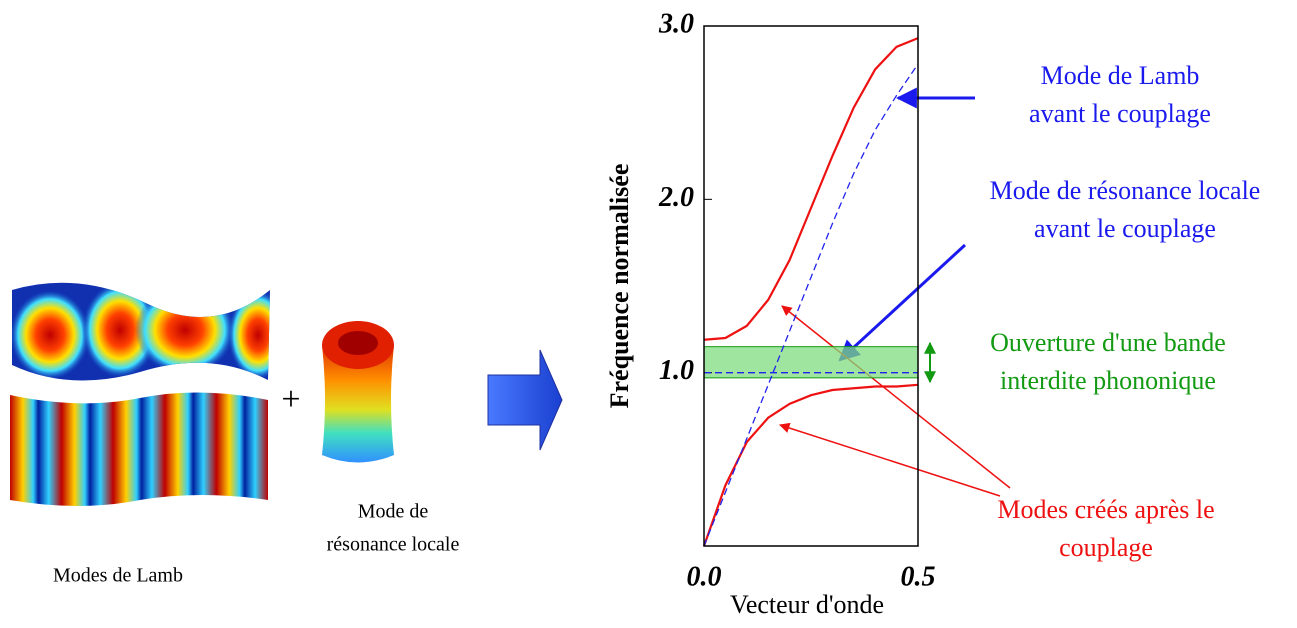 The image size is (1297, 628). Describe the element at coordinates (676, 23) in the screenshot. I see `y-tick-label: 3.0` at that location.